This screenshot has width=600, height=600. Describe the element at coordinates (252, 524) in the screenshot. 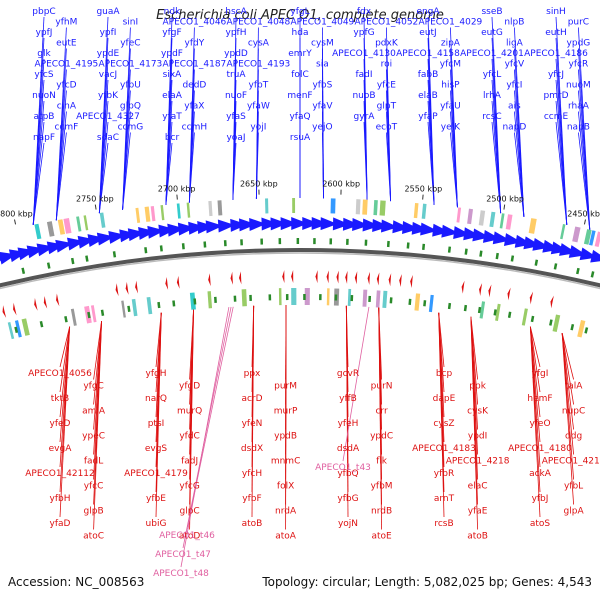

I see `reverse-gene-label: atoB` at that location.